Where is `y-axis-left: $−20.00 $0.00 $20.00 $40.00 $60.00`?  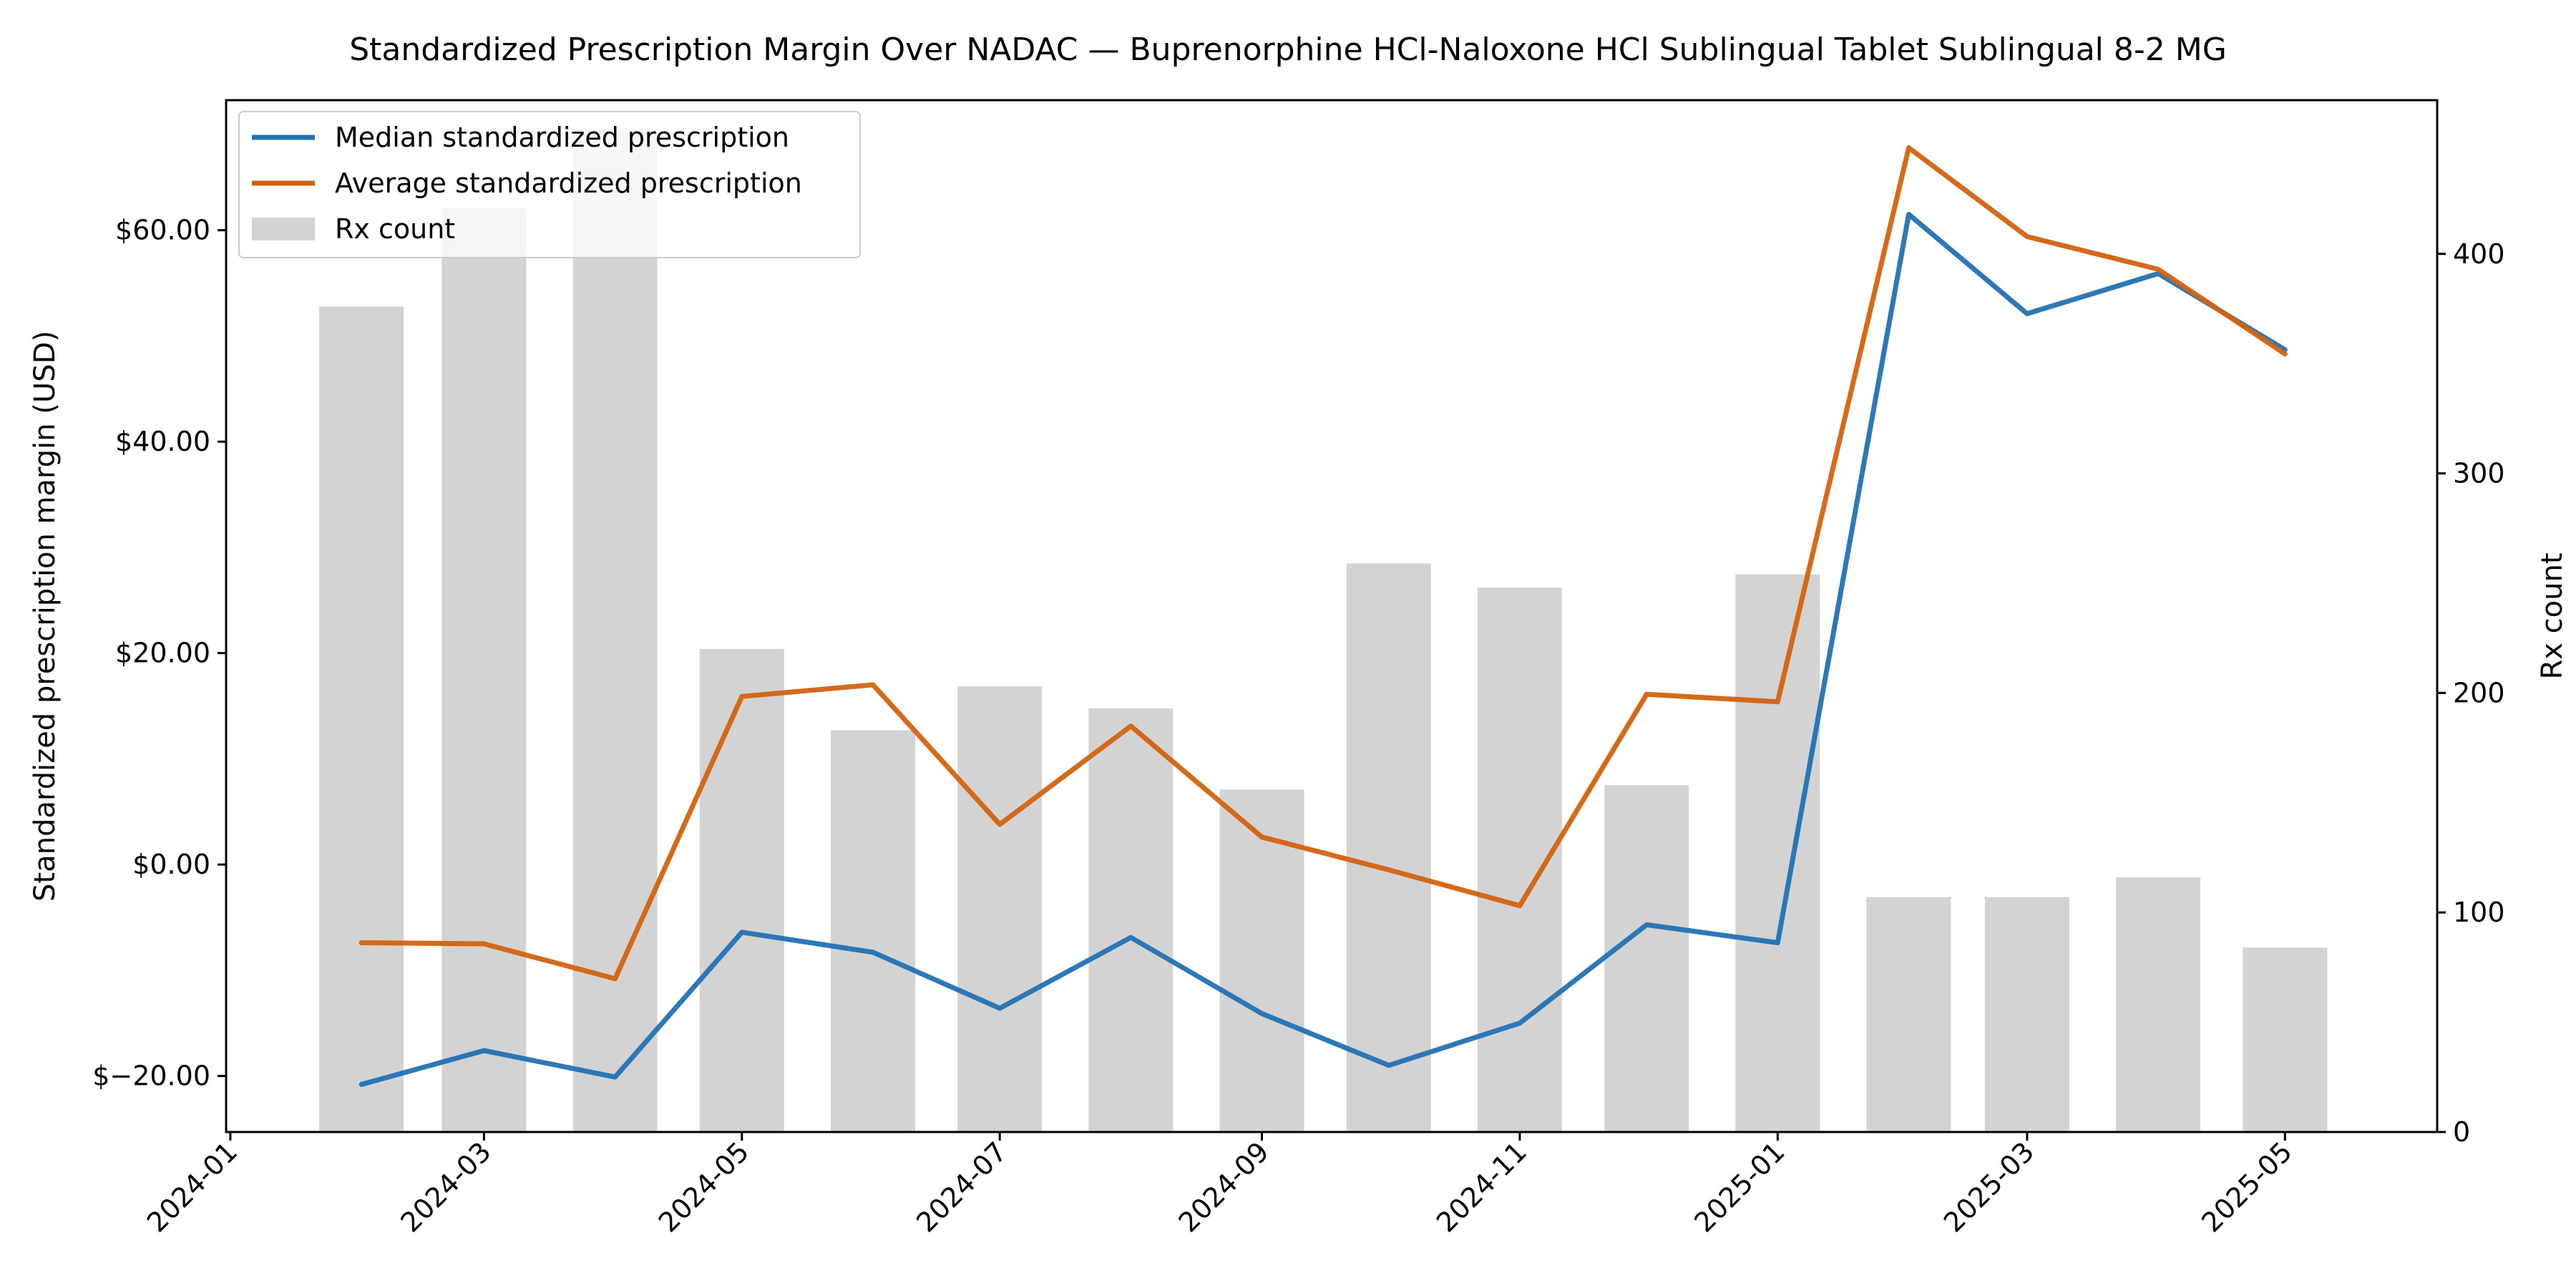 y-axis-left: $−20.00 $0.00 $20.00 $40.00 $60.00 is located at coordinates (159, 653).